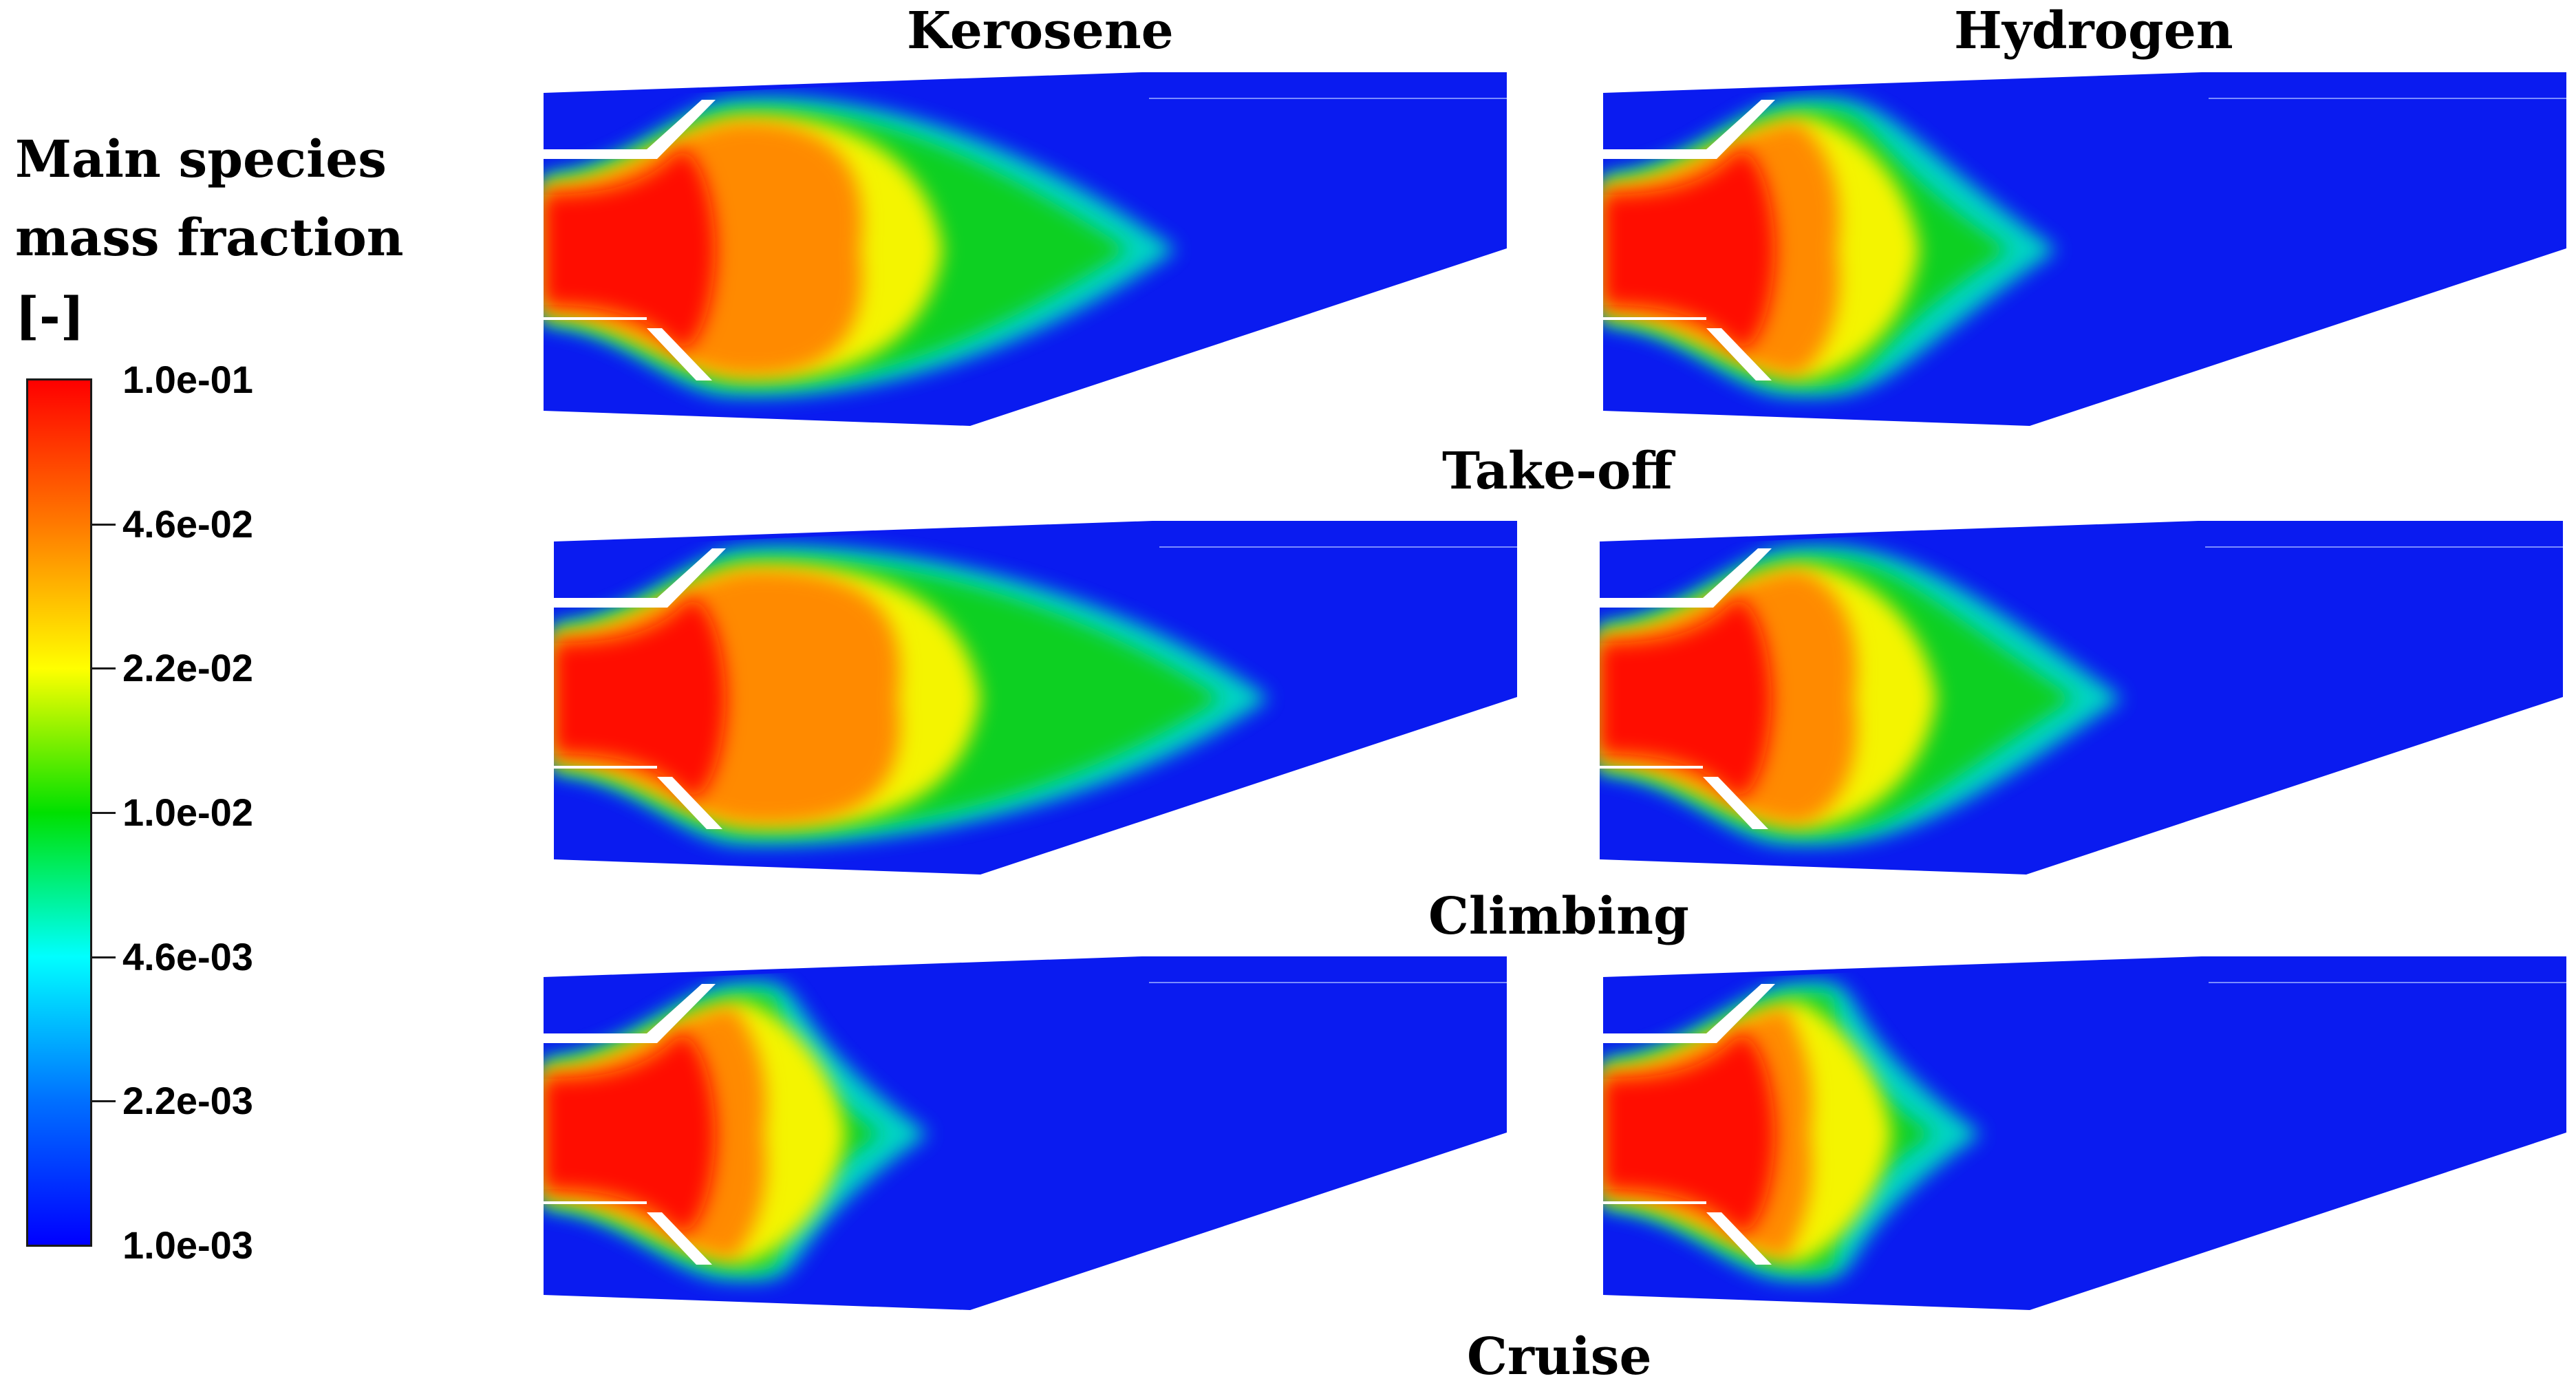 The image size is (2576, 1394). What do you see at coordinates (50, 316) in the screenshot?
I see `colorbar-title-line-3: [-]` at bounding box center [50, 316].